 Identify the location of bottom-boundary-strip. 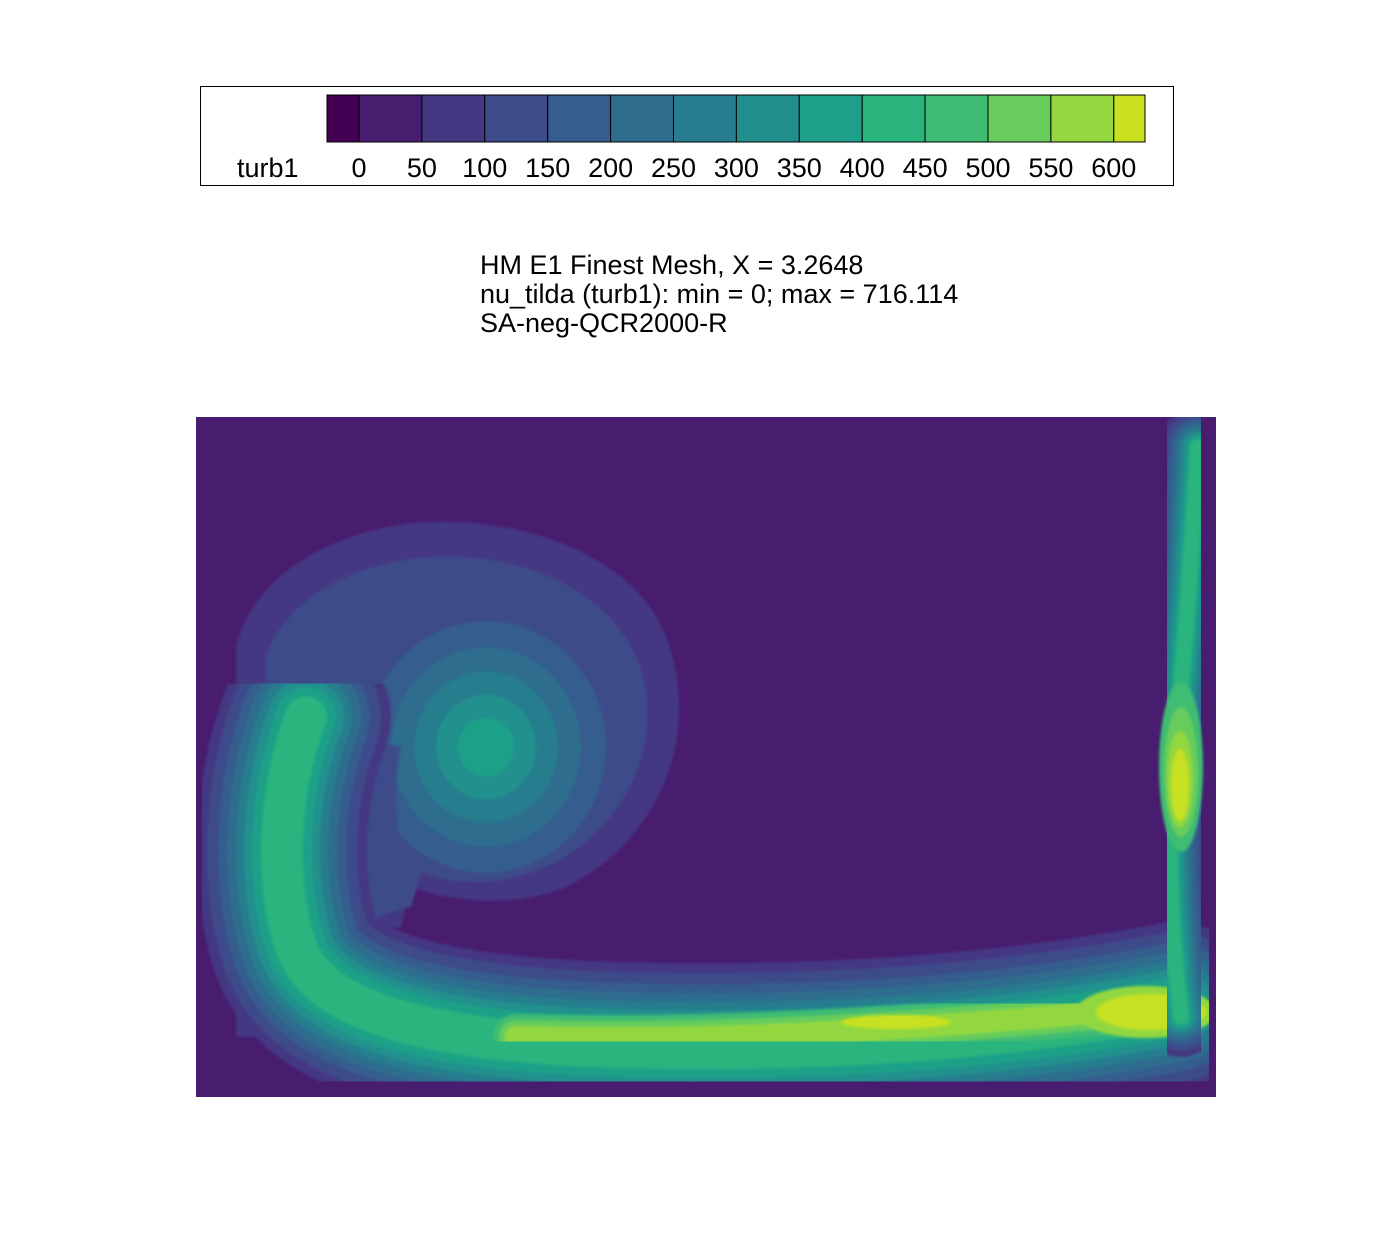
(706, 1093).